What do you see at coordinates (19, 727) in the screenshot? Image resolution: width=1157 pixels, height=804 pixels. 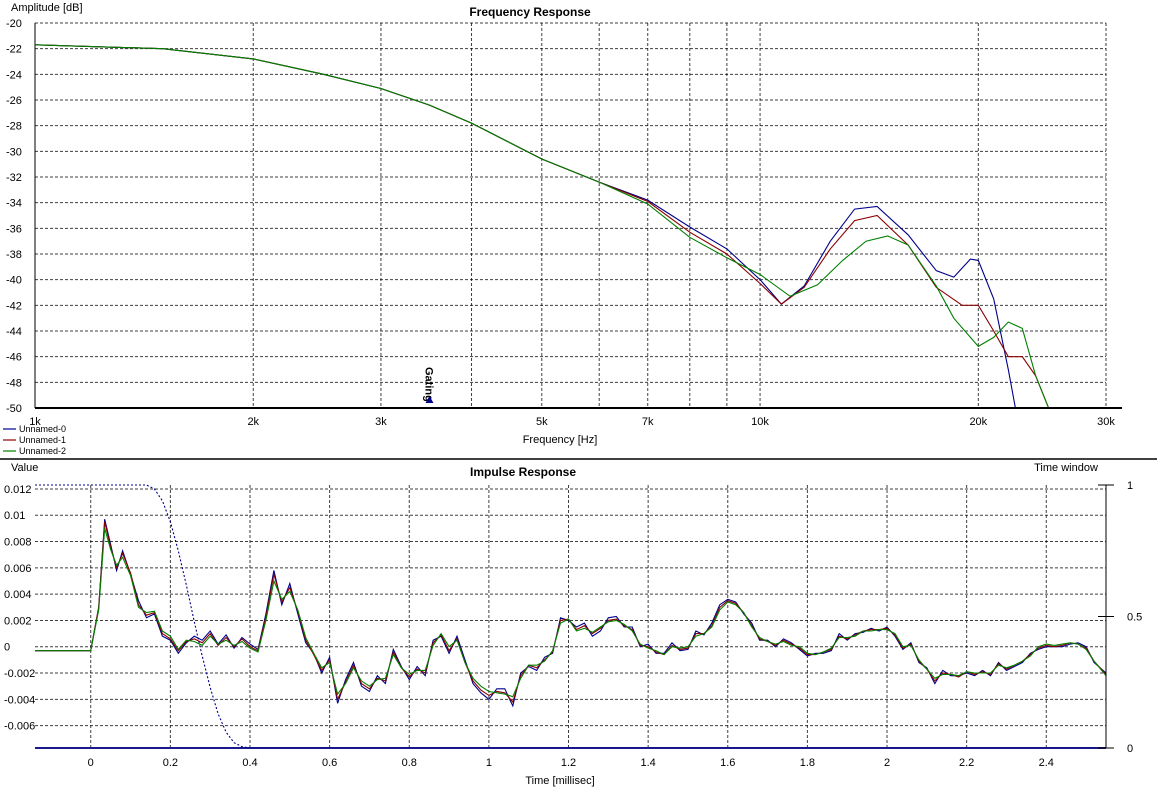 I see `impulse-y-tick-label: -0.006` at bounding box center [19, 727].